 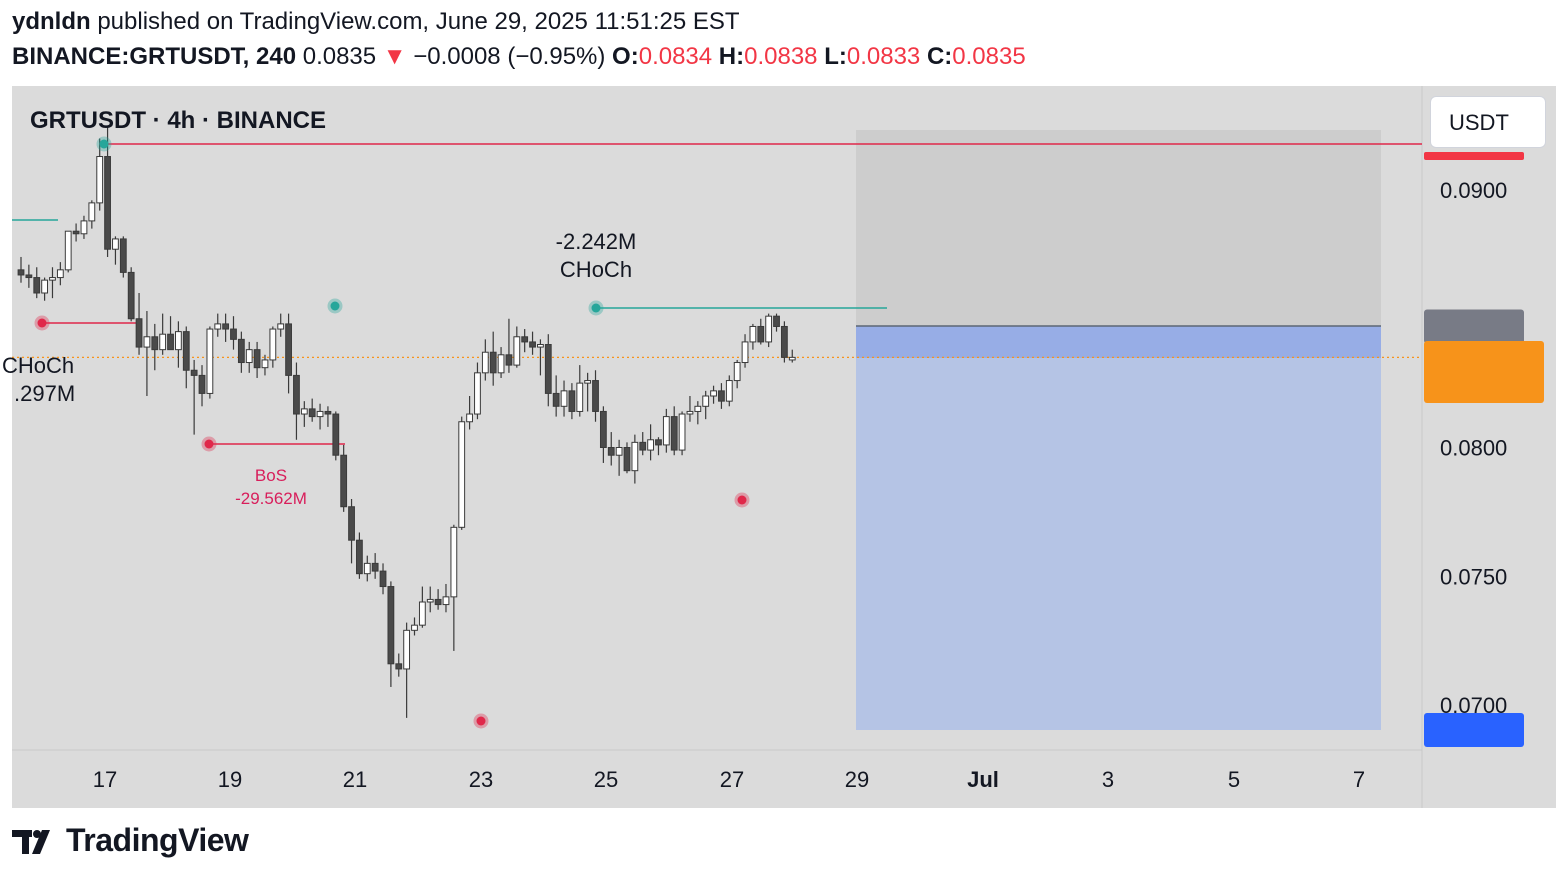 I want to click on time-axis-tick: 27, so click(x=732, y=779).